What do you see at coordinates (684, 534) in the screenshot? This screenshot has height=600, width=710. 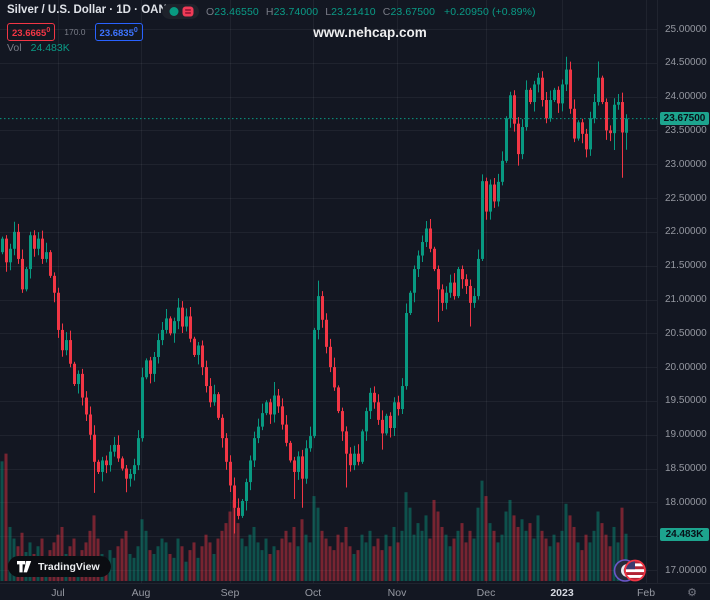 I see `volume-badge: 24.483K` at bounding box center [684, 534].